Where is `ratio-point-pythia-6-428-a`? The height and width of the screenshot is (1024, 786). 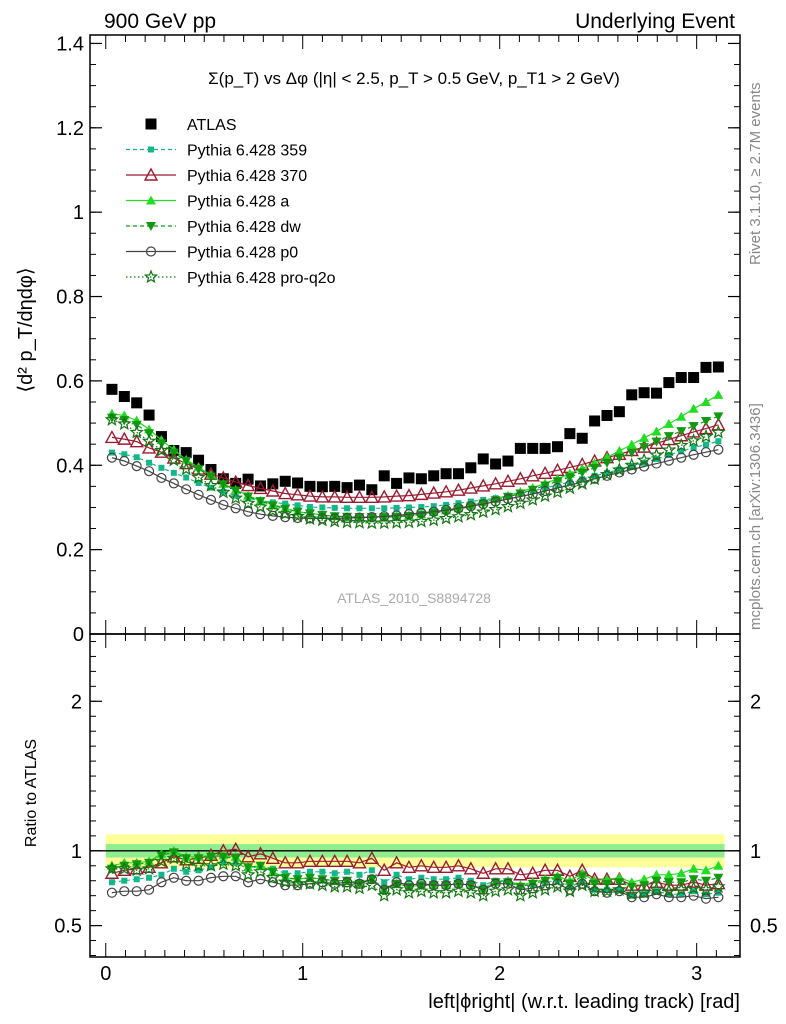 ratio-point-pythia-6-428-a is located at coordinates (644, 879).